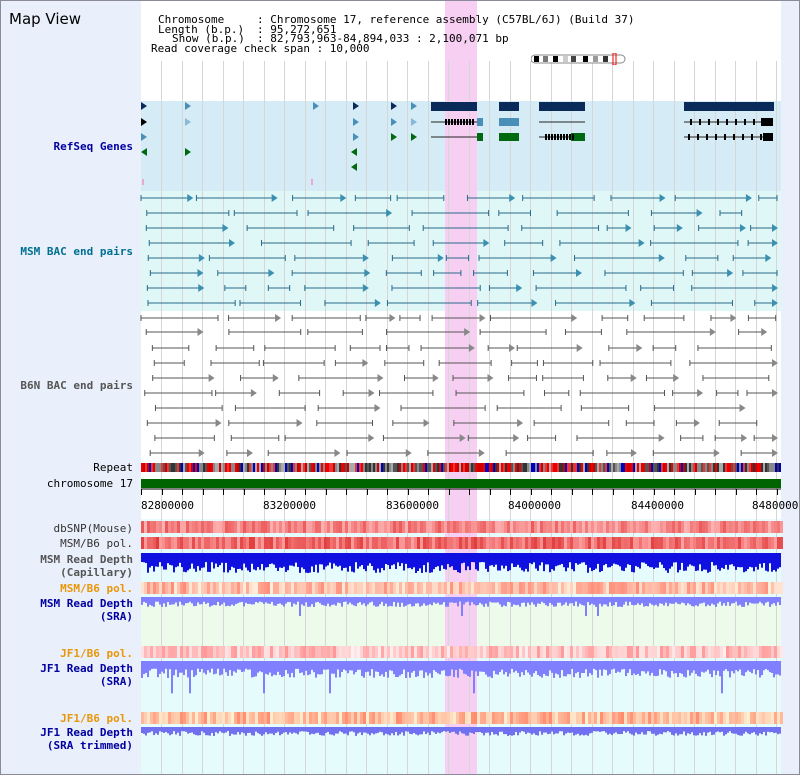  I want to click on axis-tick-label: 82800000, so click(167, 505).